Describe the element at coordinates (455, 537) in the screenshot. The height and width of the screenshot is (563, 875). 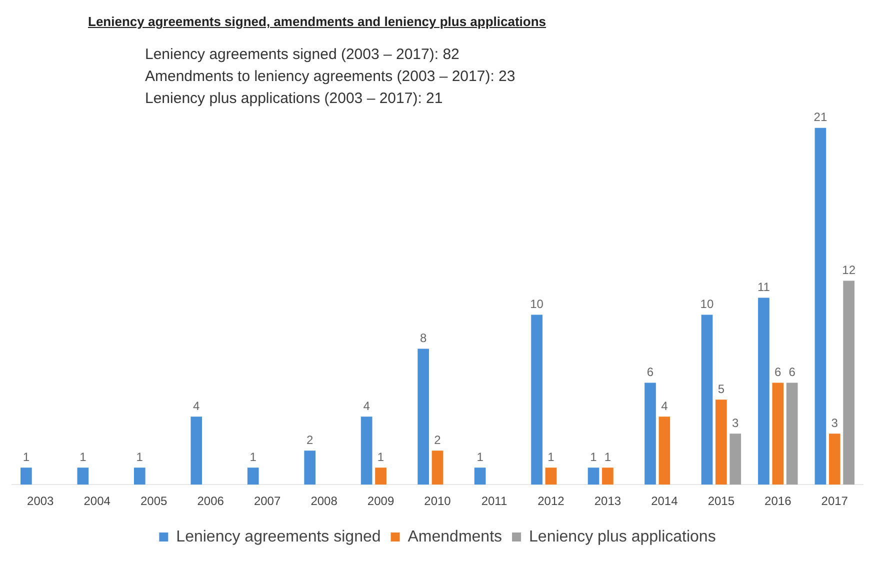
I see `legend-label: Amendments` at that location.